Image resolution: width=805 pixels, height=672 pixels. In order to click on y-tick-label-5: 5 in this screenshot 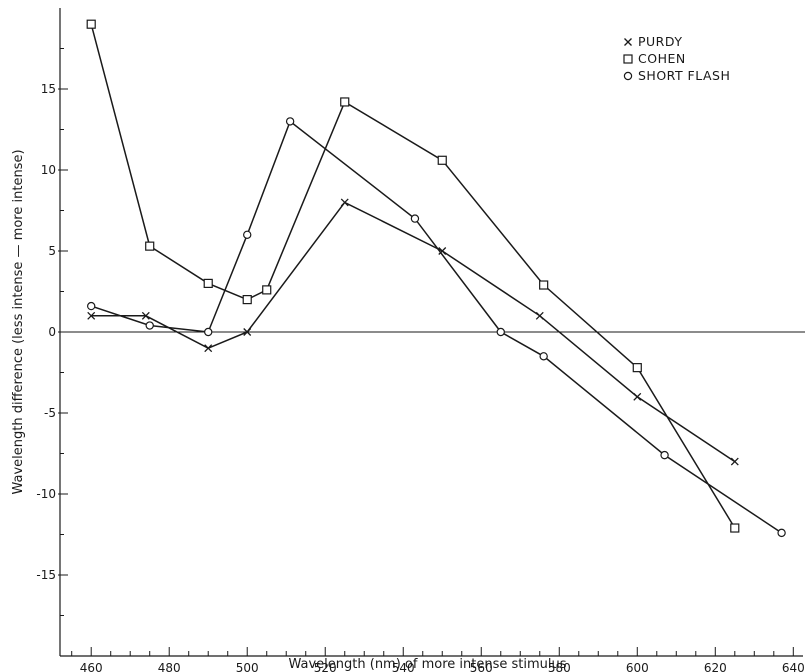, I will do `click(52, 251)`.